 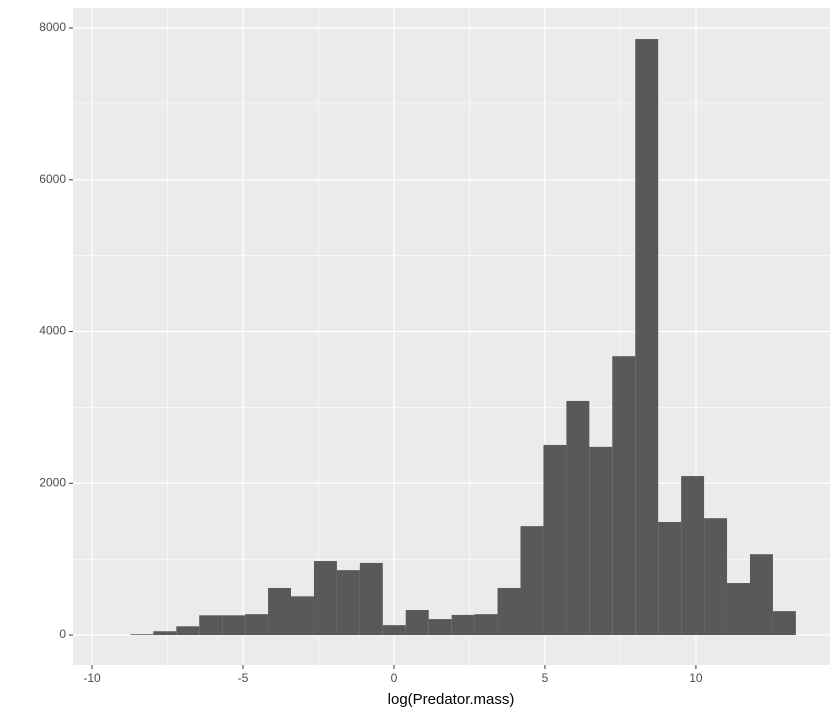 What do you see at coordinates (52, 27) in the screenshot?
I see `y-tick-label: 8000` at bounding box center [52, 27].